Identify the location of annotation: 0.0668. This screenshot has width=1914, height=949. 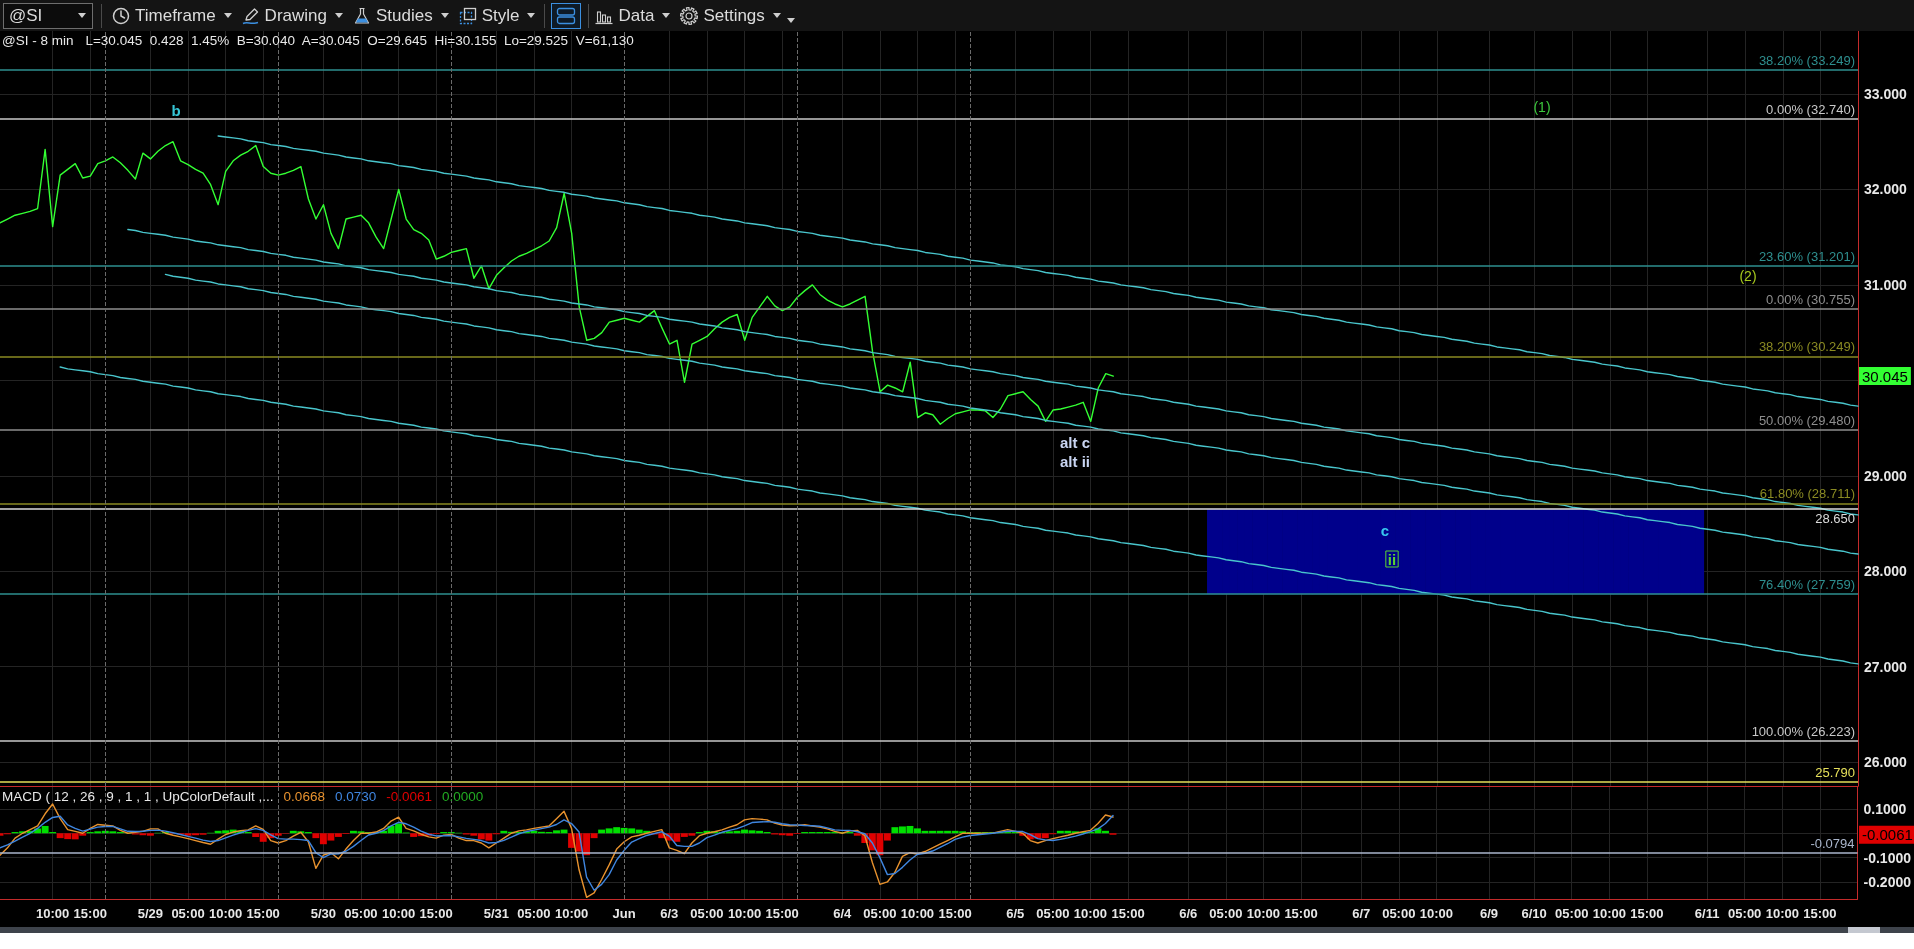
(304, 796).